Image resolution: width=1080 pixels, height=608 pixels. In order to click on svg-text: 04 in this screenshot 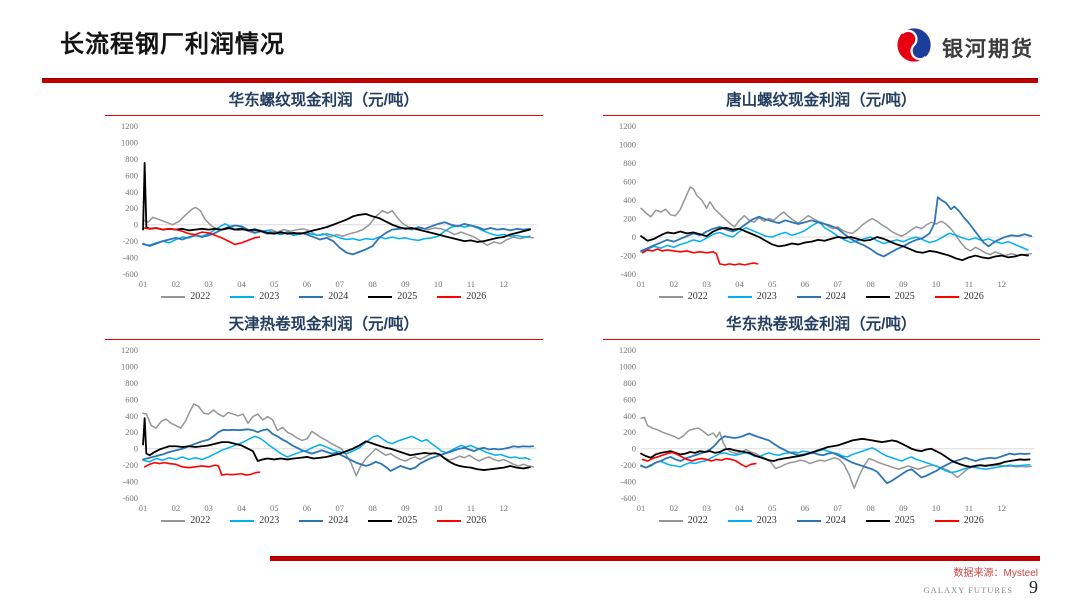, I will do `click(241, 284)`.